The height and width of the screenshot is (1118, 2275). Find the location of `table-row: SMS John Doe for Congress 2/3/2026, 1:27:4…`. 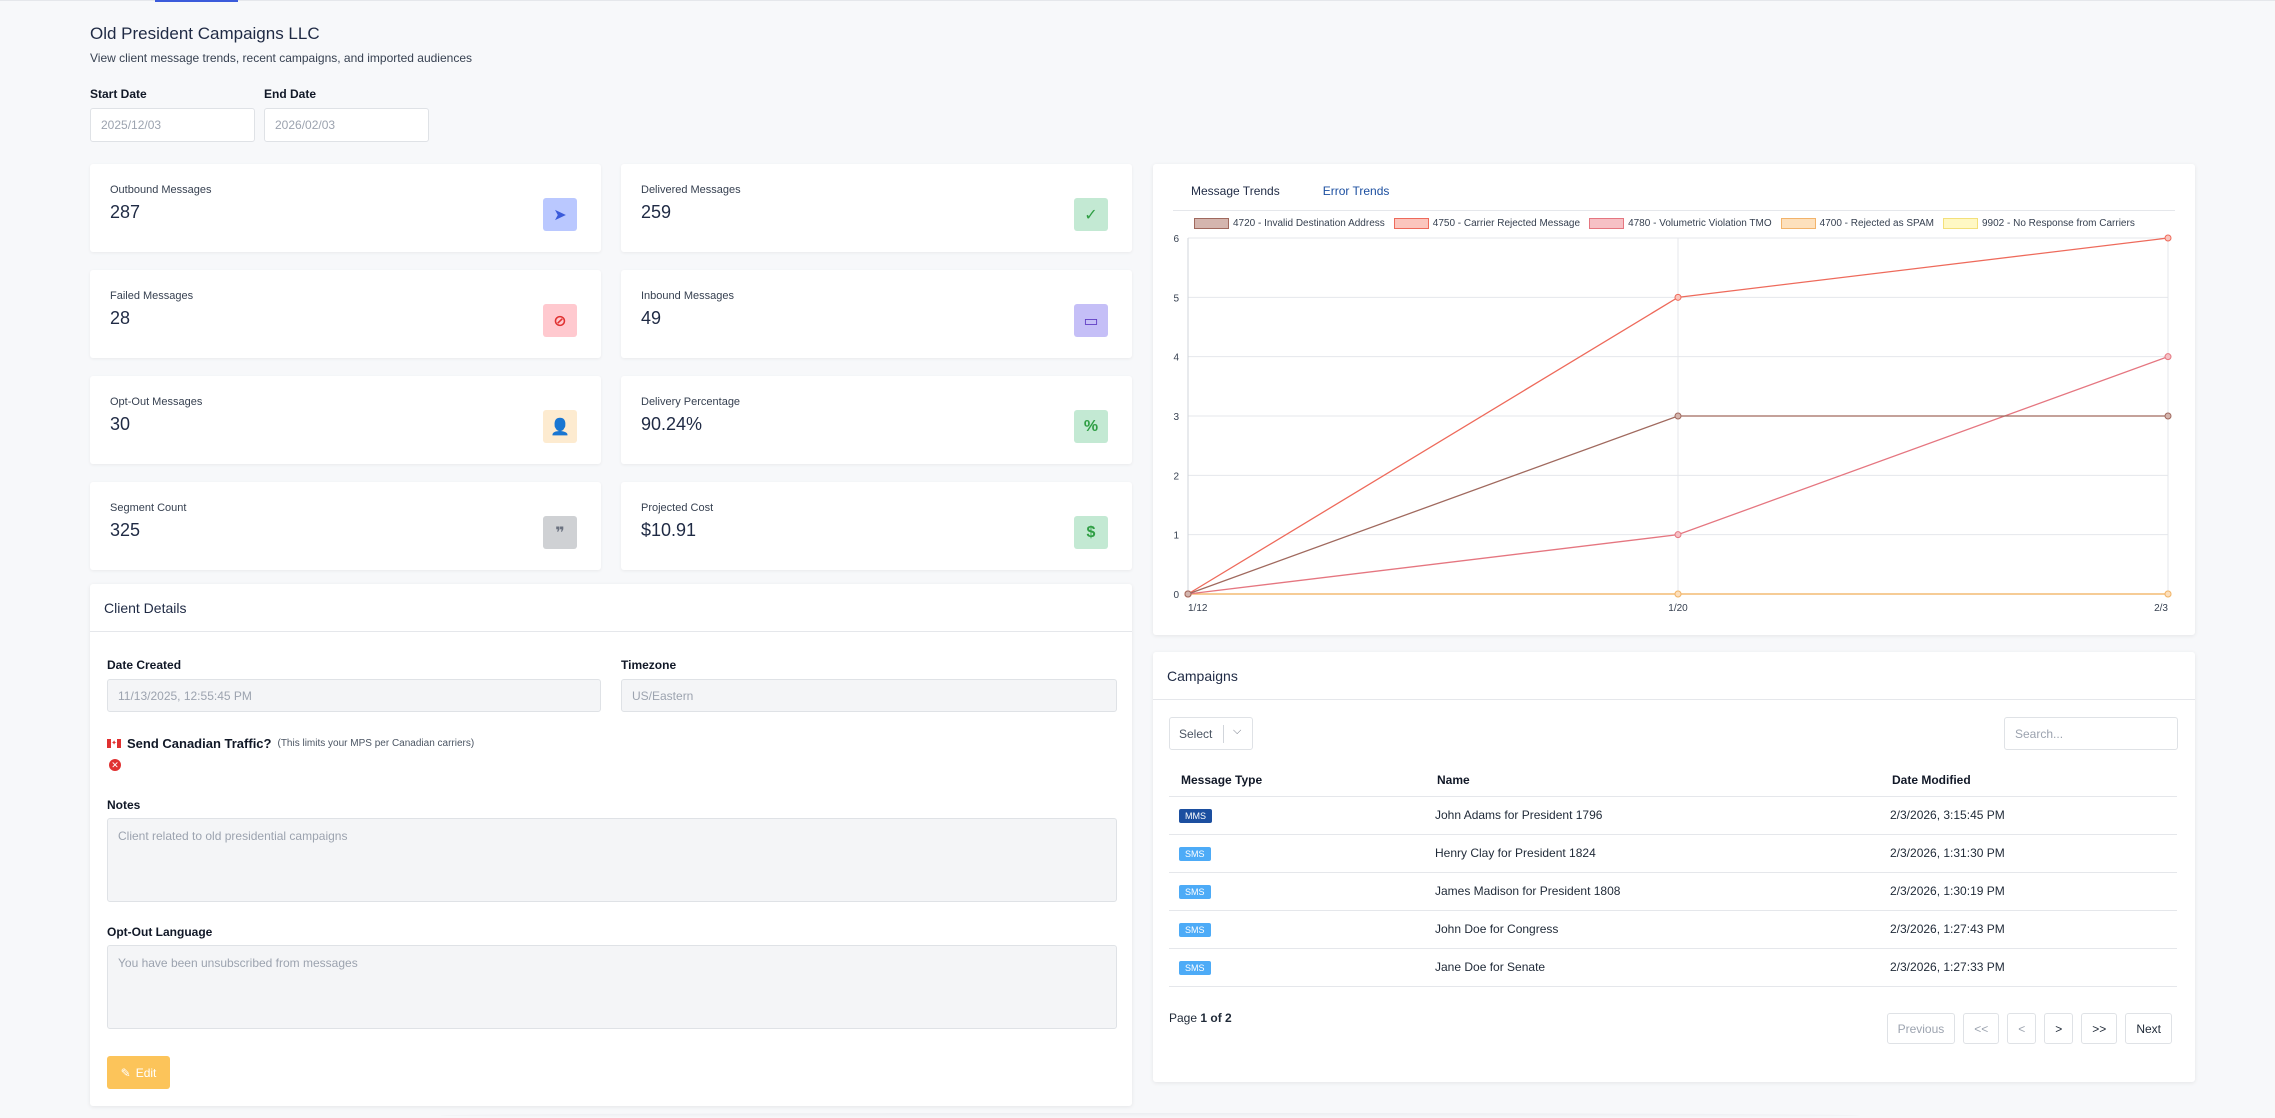

table-row: SMS John Doe for Congress 2/3/2026, 1:27:4… is located at coordinates (1673, 929).